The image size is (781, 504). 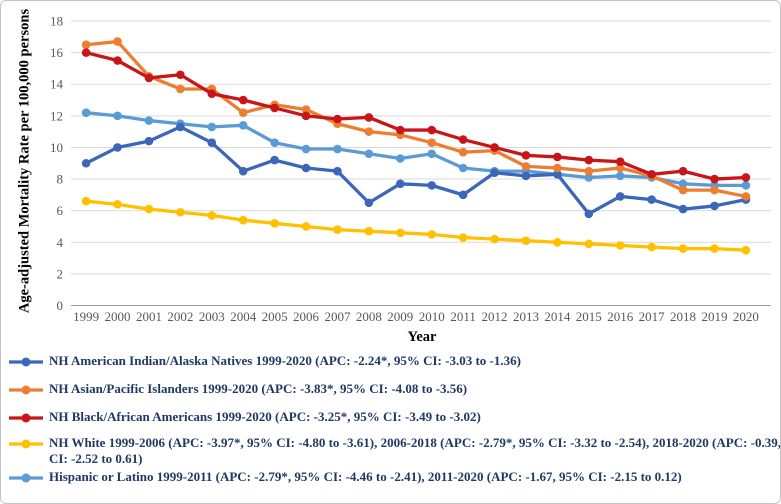 I want to click on svg-text: 2004, so click(x=243, y=316).